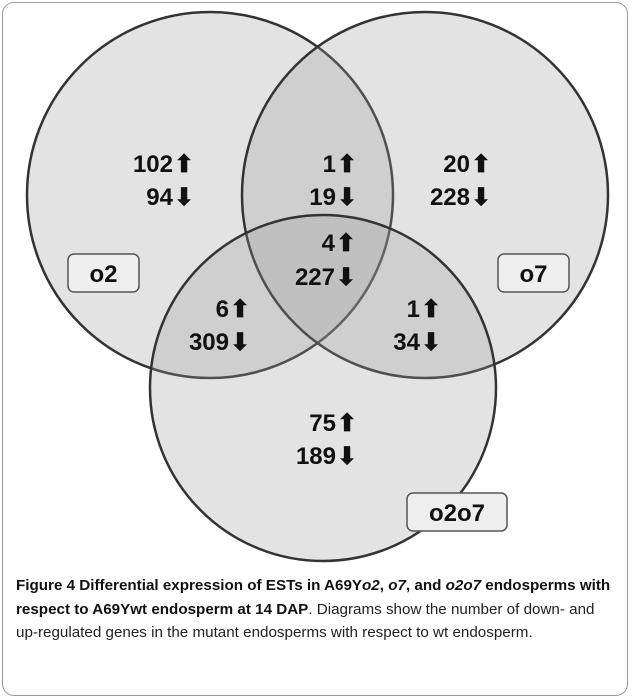 The height and width of the screenshot is (699, 632). What do you see at coordinates (329, 243) in the screenshot?
I see `up-count: 4` at bounding box center [329, 243].